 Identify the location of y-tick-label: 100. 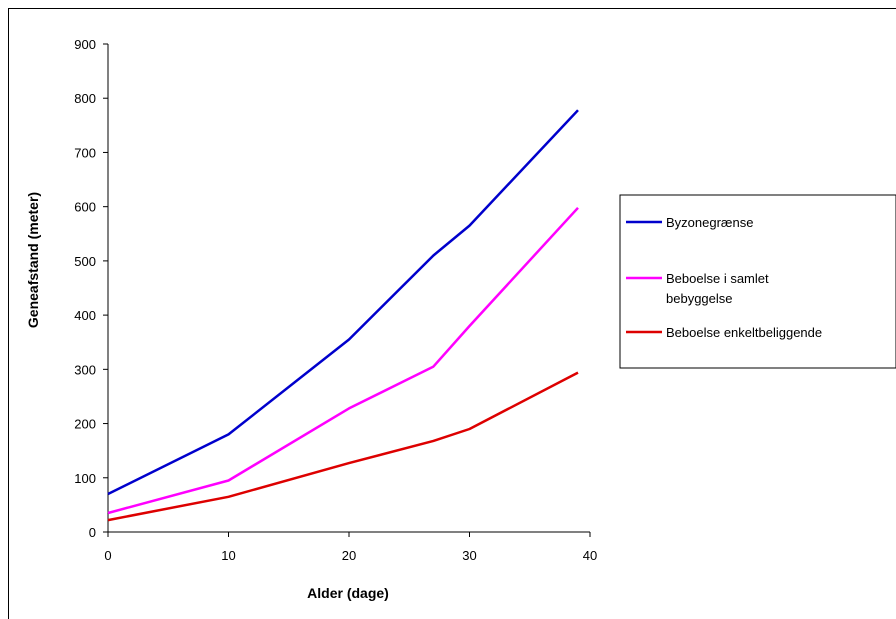
(85, 478).